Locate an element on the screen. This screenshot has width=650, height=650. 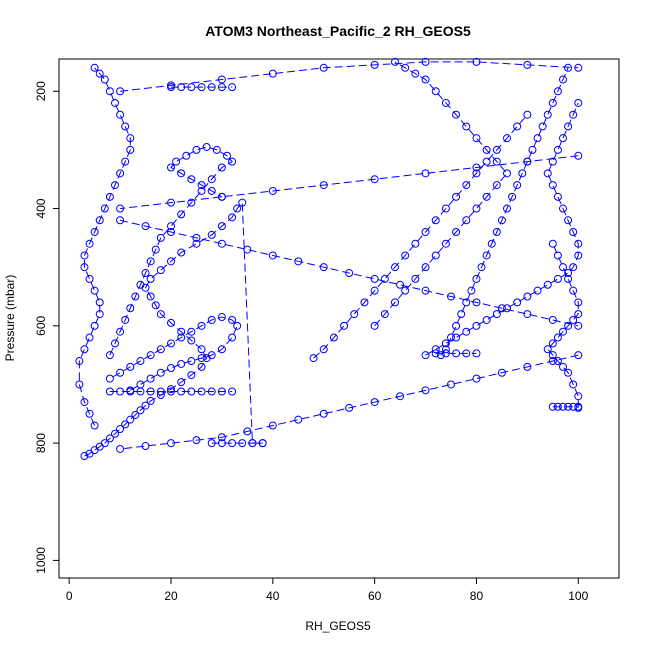
y-tick-label: 1000 is located at coordinates (41, 560).